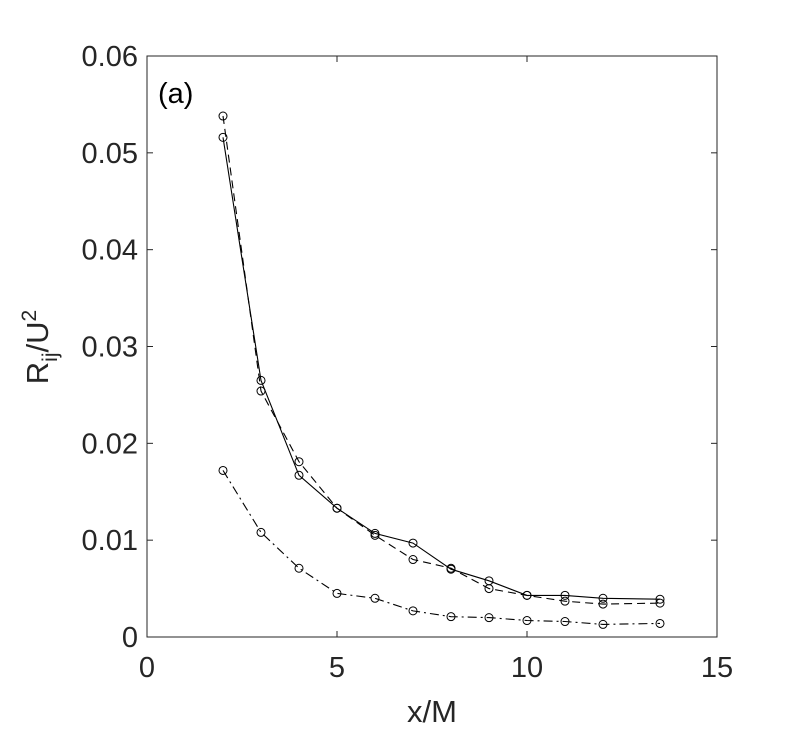  I want to click on y-axis-label-sub: ij, so click(50, 356).